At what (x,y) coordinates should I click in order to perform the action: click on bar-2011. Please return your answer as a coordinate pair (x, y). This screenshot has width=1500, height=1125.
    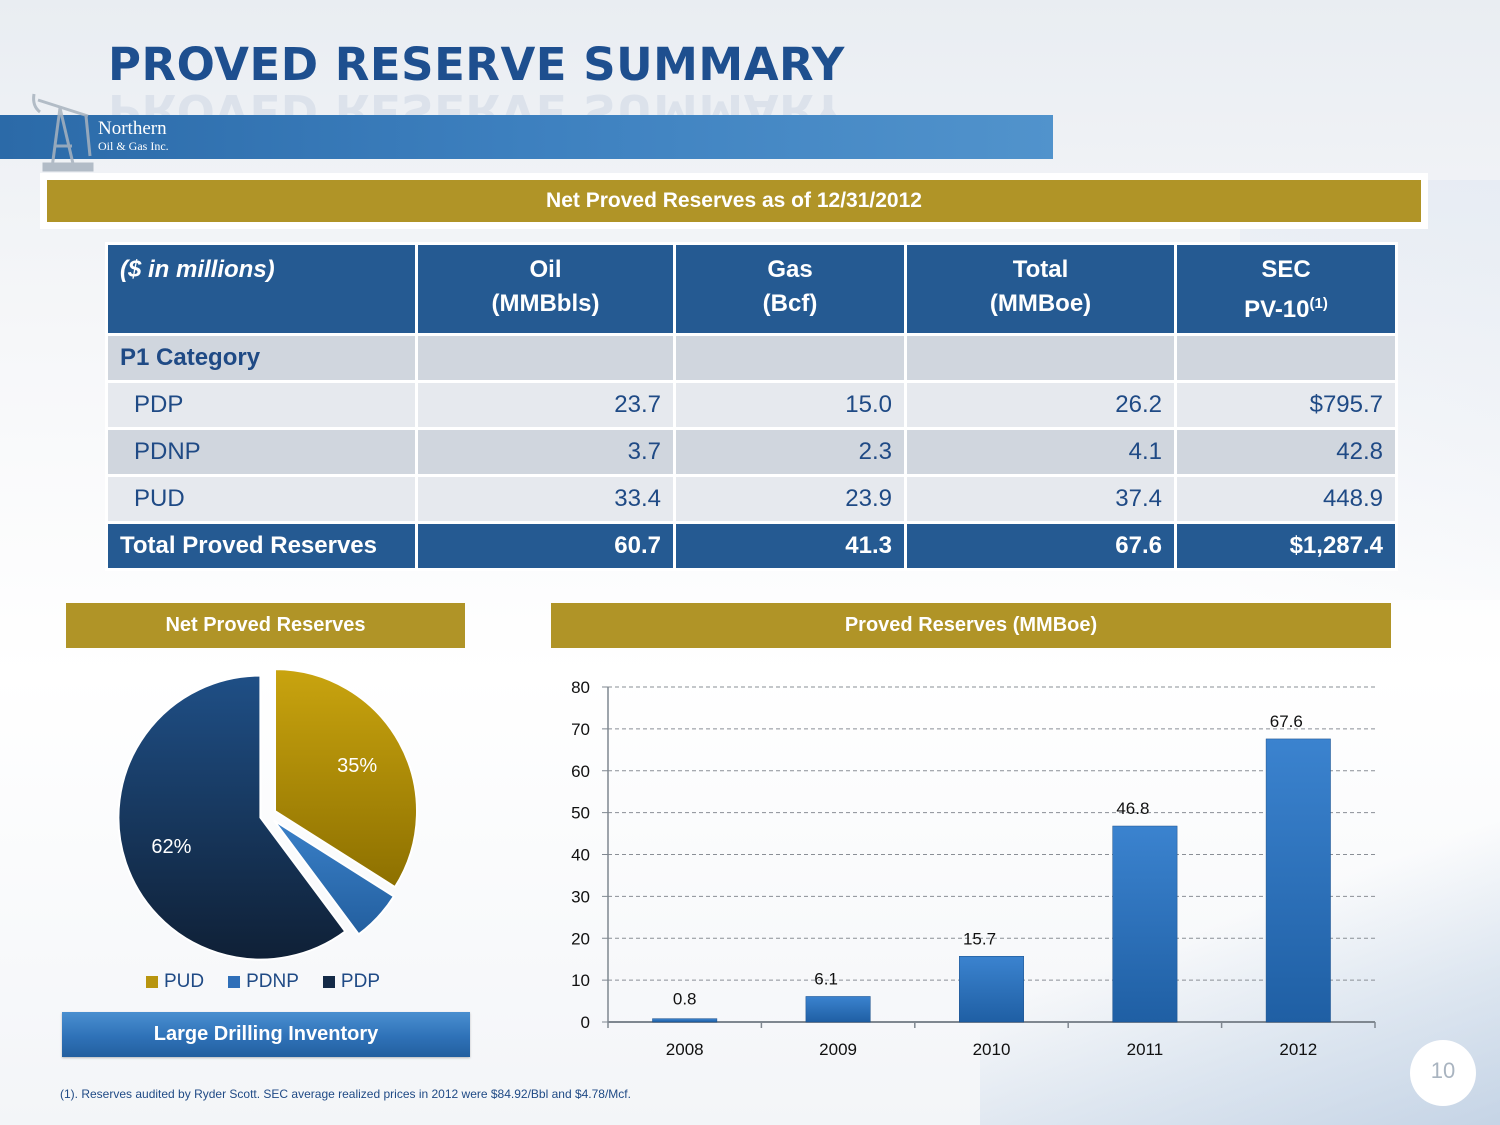
    Looking at the image, I should click on (1145, 924).